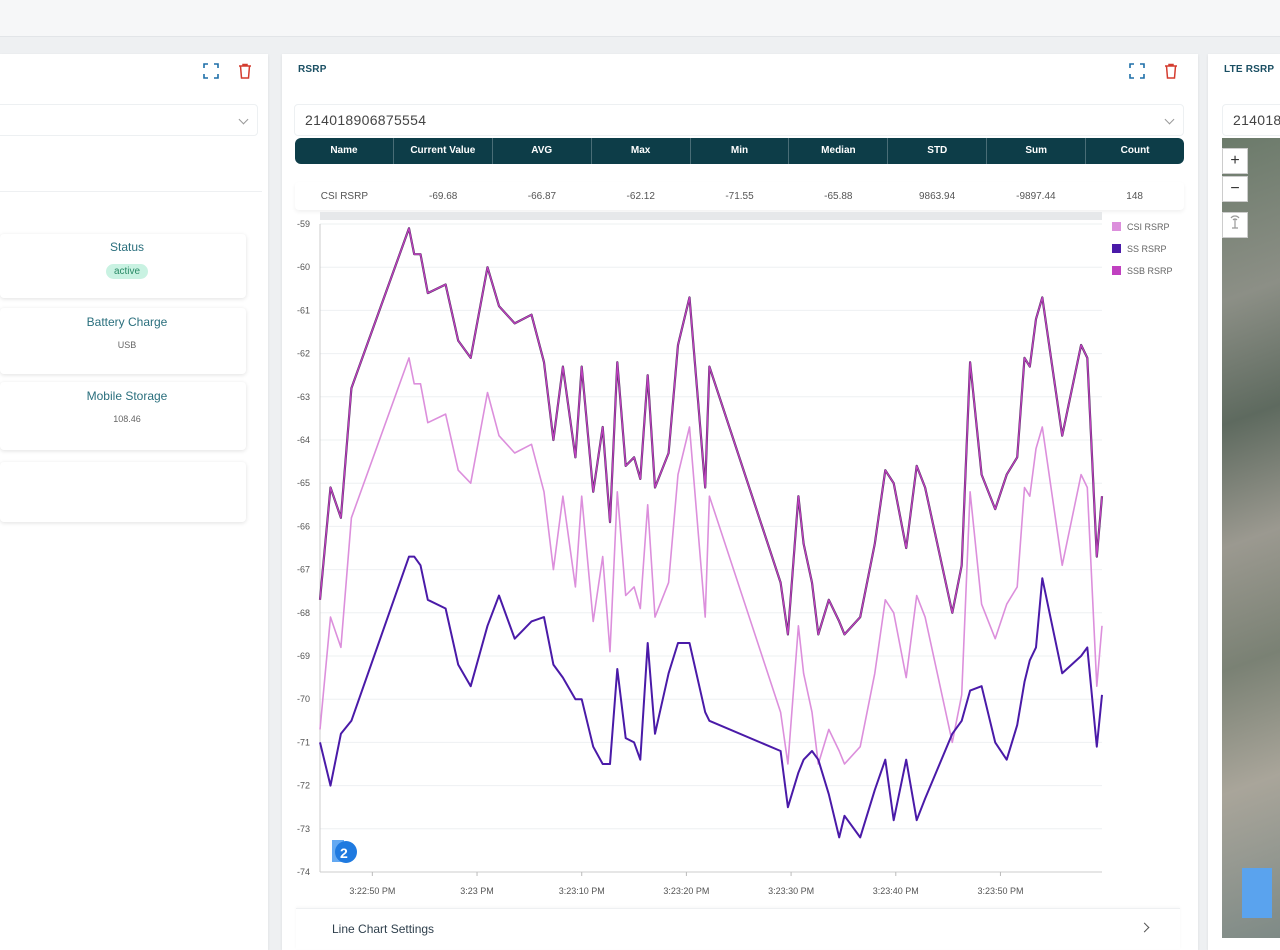  I want to click on y-tick-label: -65, so click(303, 483).